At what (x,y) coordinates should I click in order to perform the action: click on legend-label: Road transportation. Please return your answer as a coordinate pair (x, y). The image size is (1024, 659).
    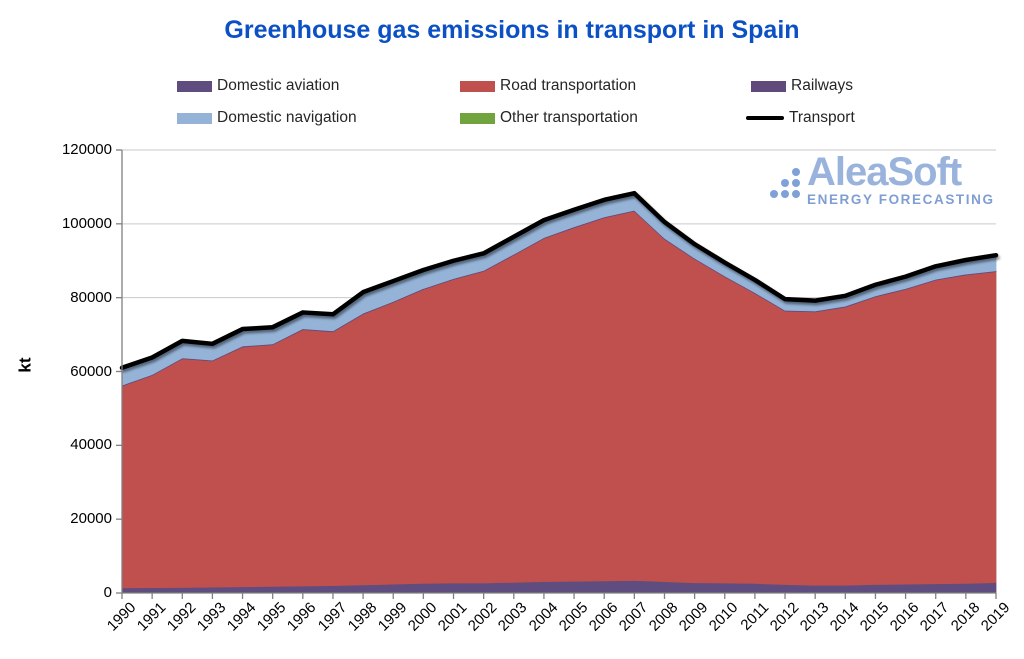
    Looking at the image, I should click on (568, 85).